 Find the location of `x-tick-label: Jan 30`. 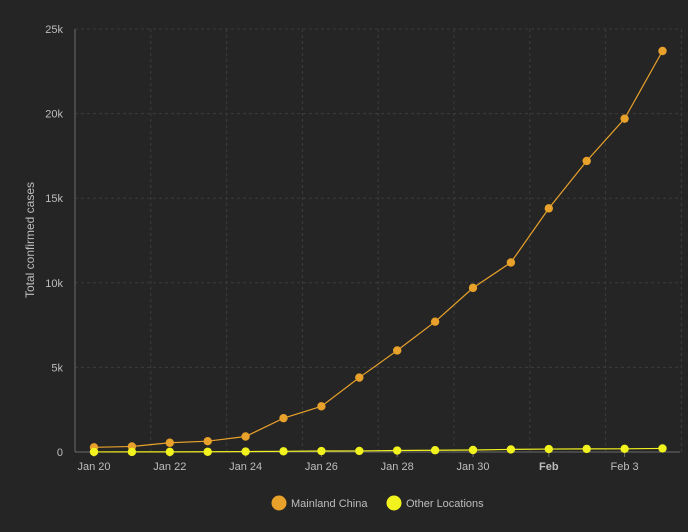

x-tick-label: Jan 30 is located at coordinates (472, 467).